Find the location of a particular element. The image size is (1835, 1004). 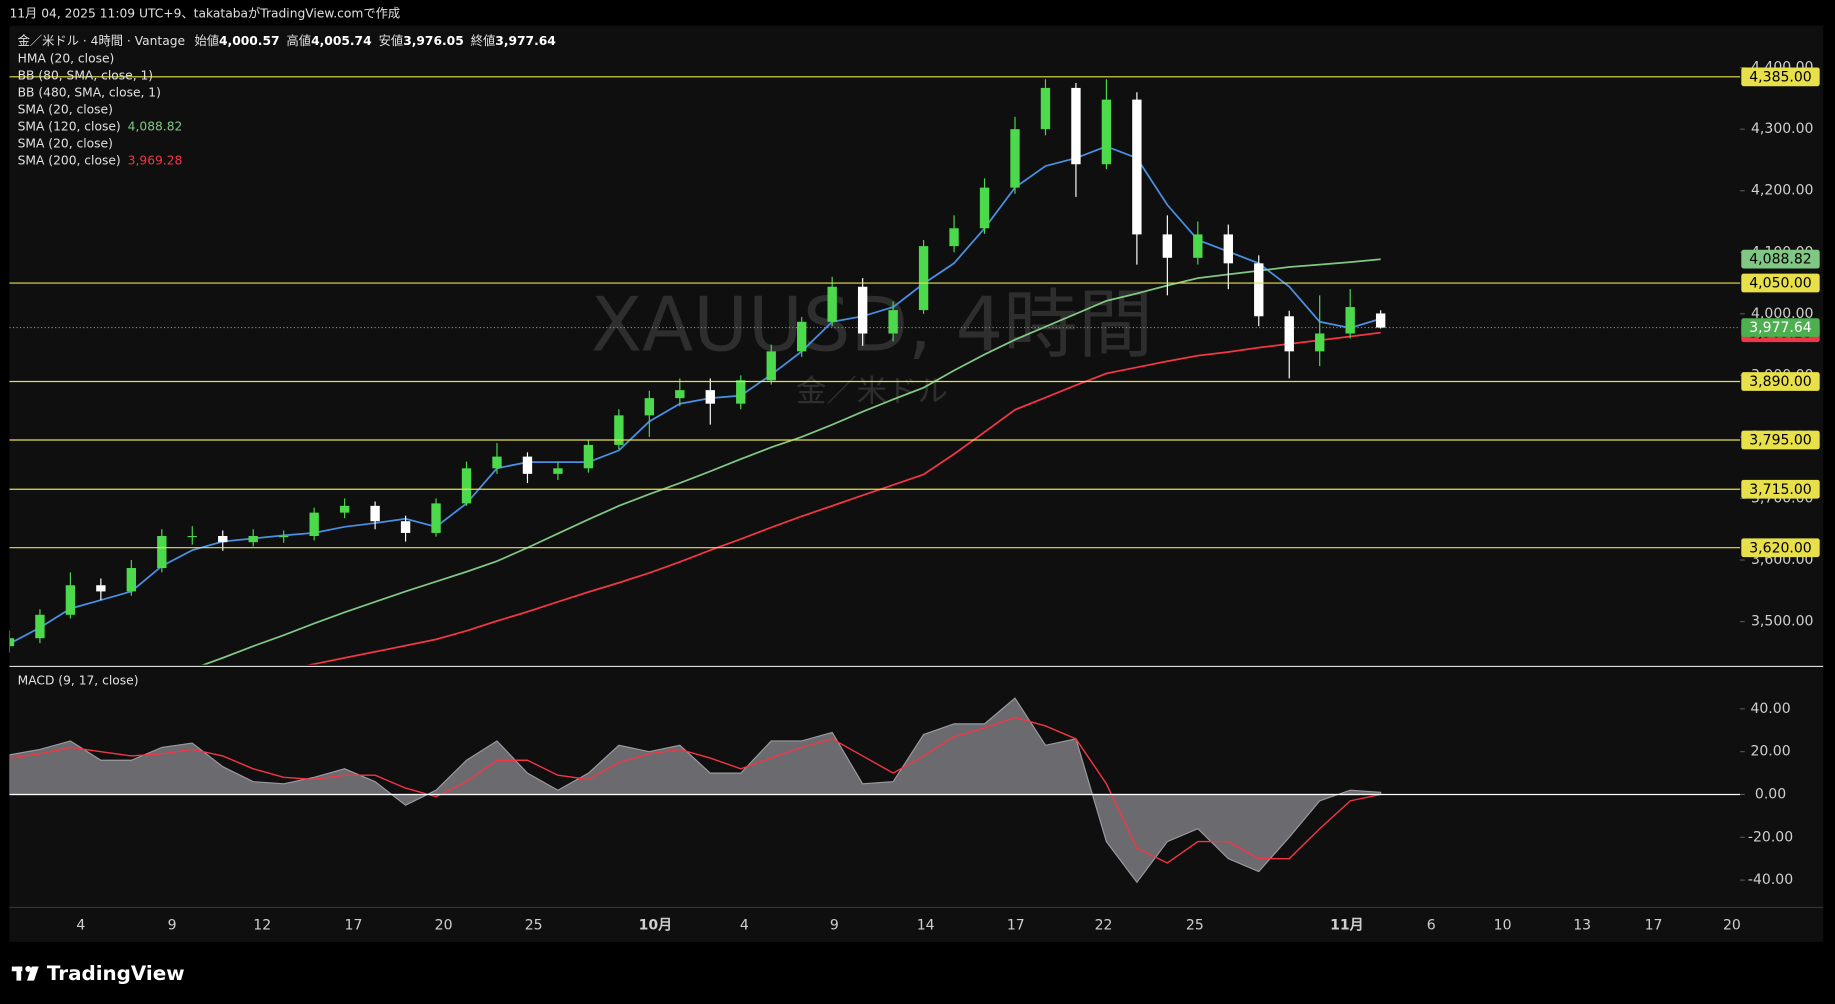

macd-area is located at coordinates (695, 790).